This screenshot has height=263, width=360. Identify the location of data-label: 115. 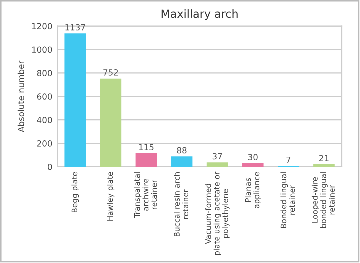
(146, 147).